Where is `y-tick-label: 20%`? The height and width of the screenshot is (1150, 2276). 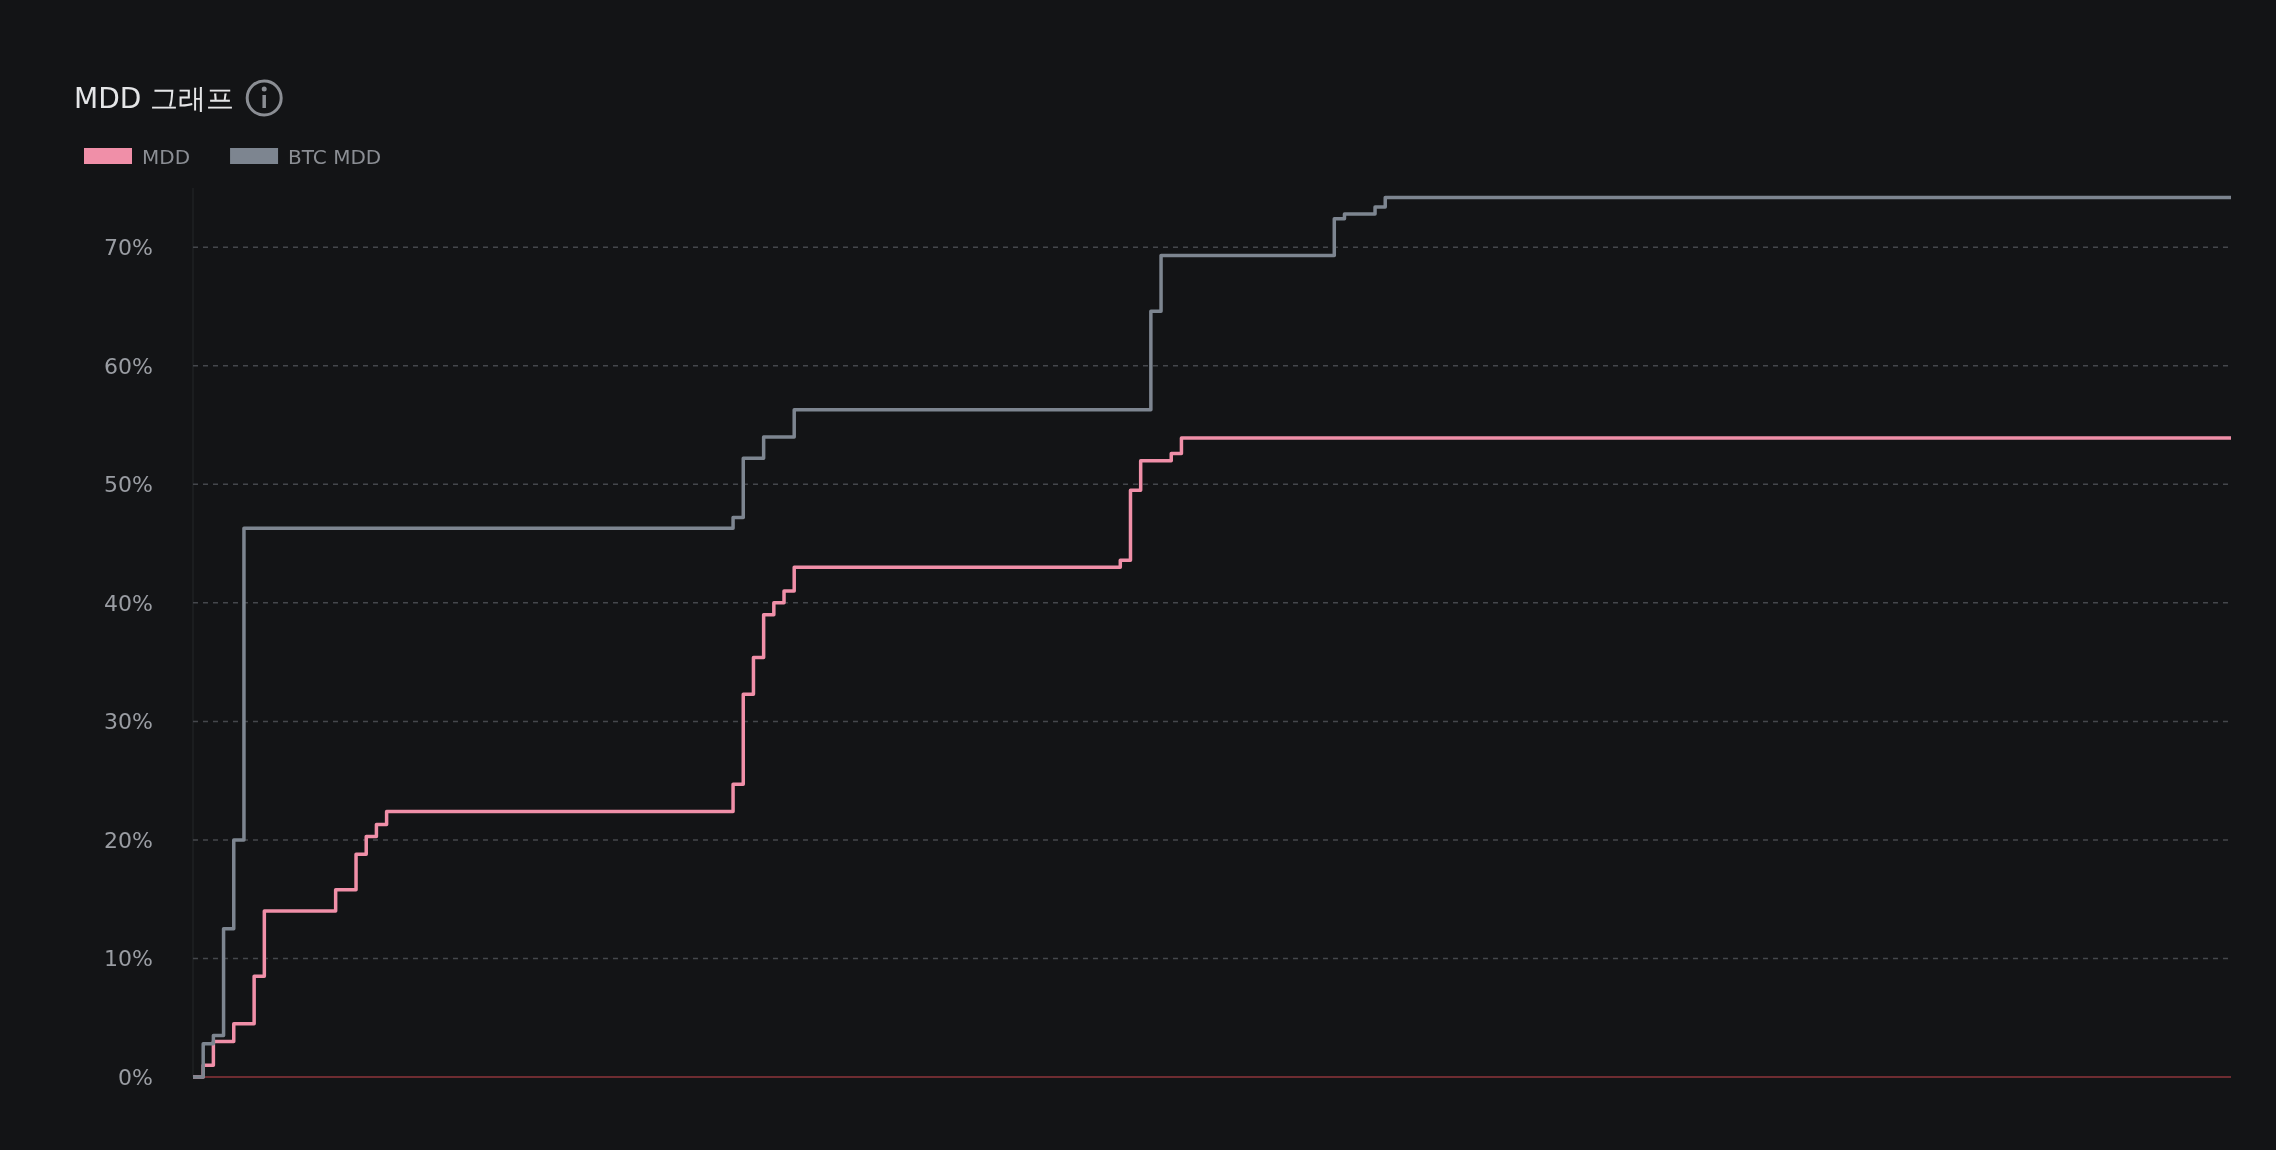 y-tick-label: 20% is located at coordinates (128, 840).